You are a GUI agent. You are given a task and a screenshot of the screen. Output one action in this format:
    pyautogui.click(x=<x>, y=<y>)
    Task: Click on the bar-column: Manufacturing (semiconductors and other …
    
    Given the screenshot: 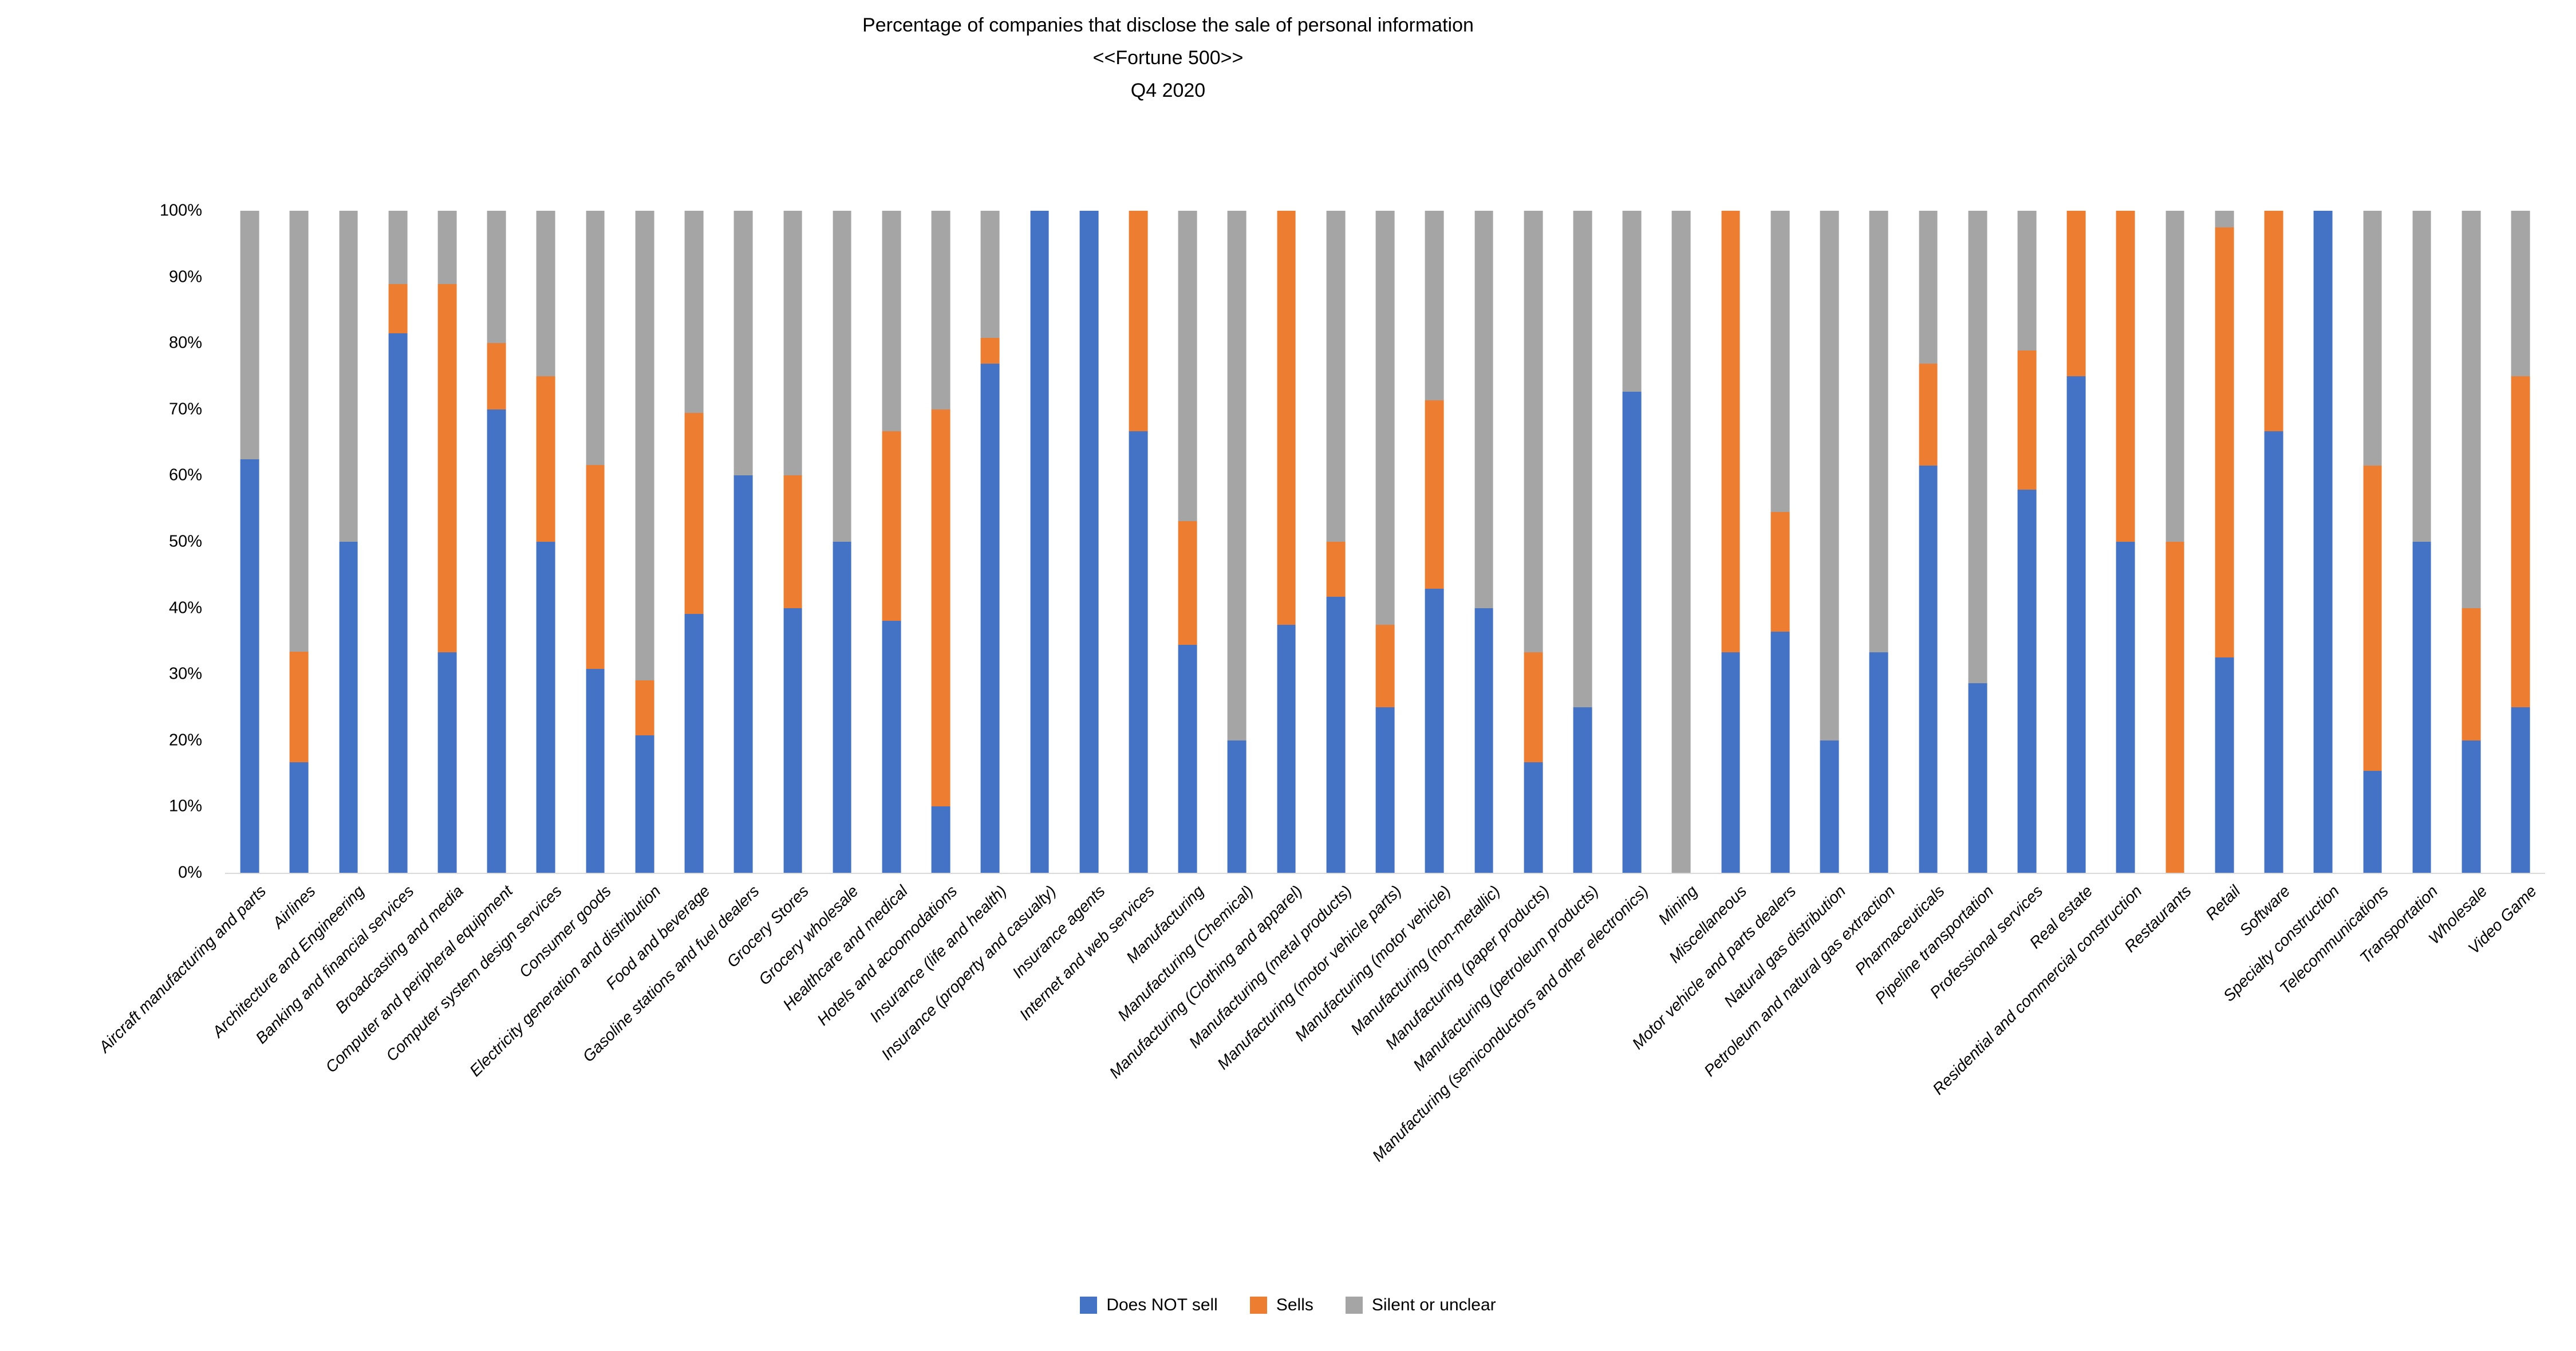 What is the action you would take?
    pyautogui.click(x=1512, y=688)
    